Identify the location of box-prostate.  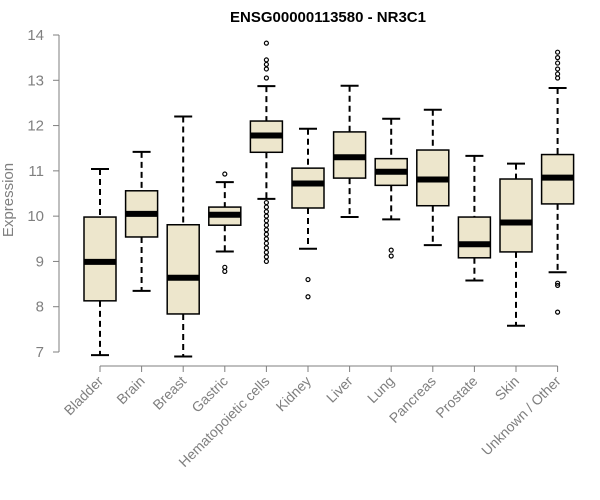
(474, 218).